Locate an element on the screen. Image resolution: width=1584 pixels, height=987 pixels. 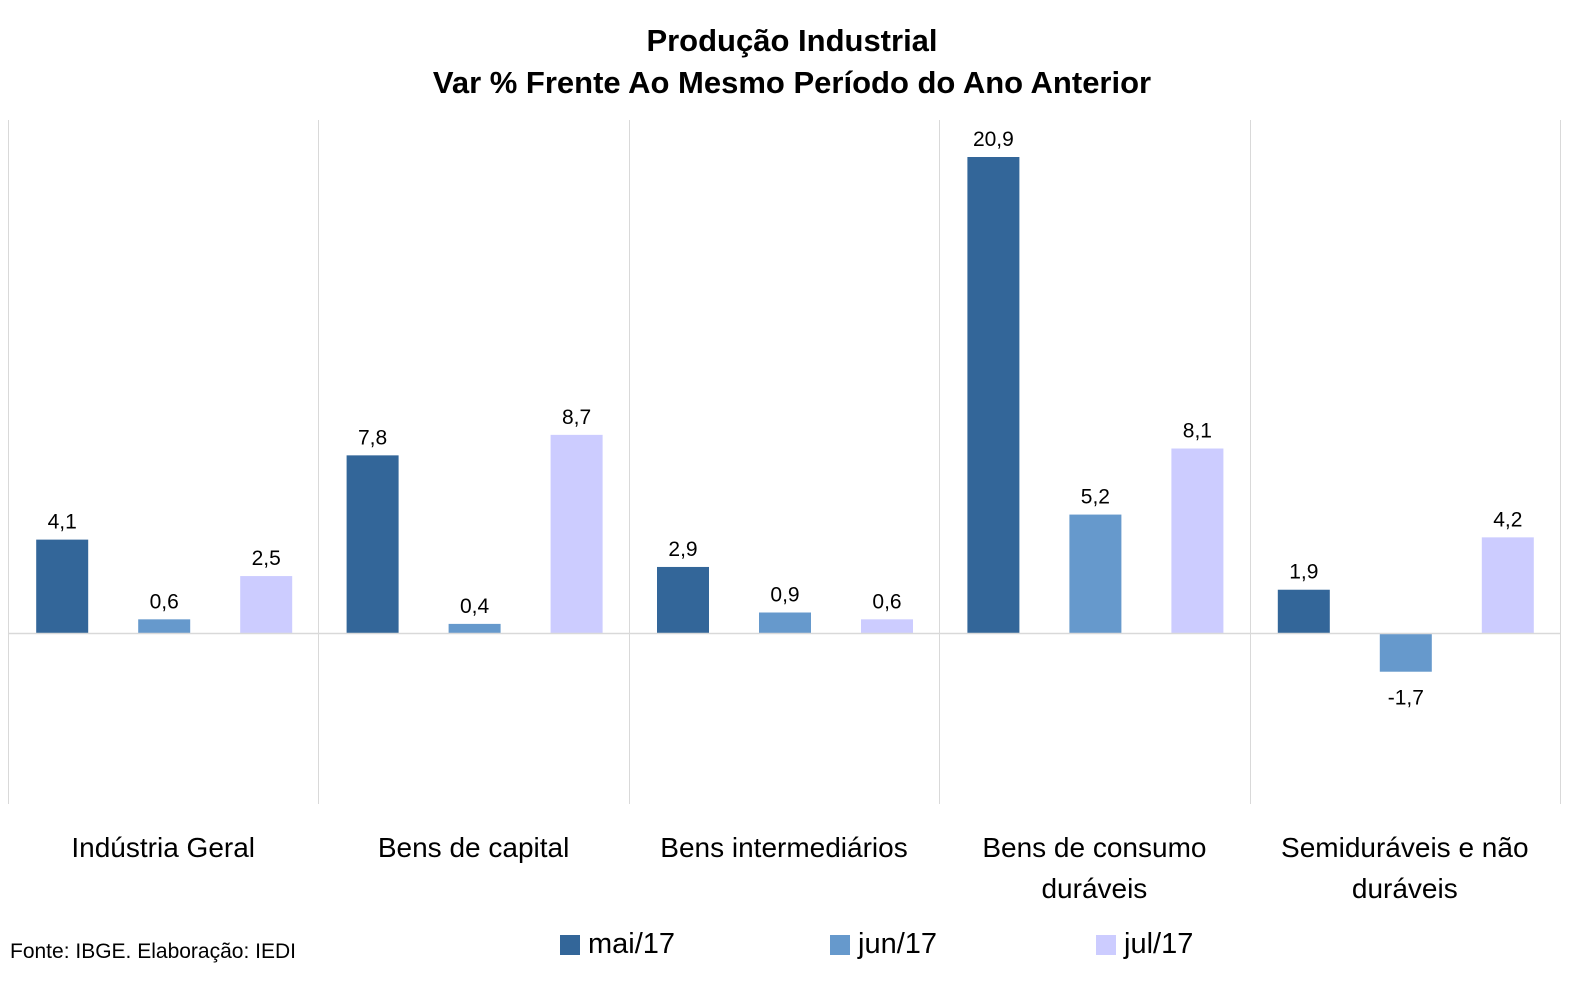
legend-item-jun17: jun/17 is located at coordinates (883, 944).